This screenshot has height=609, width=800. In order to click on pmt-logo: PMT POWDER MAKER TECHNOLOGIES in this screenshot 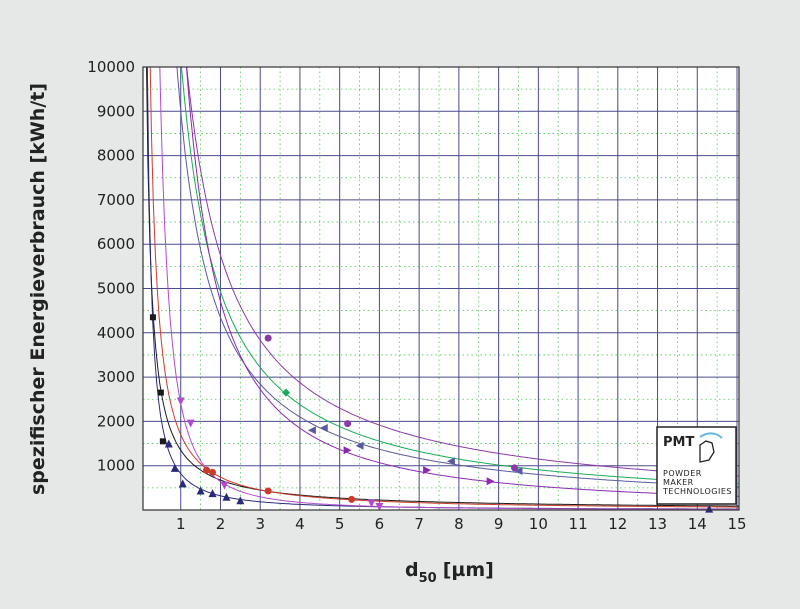, I will do `click(696, 465)`.